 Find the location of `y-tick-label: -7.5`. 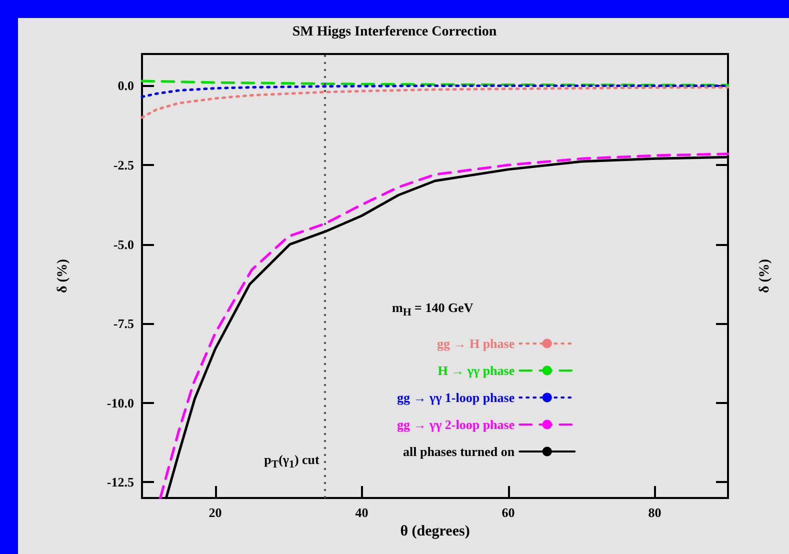

y-tick-label: -7.5 is located at coordinates (123, 324).